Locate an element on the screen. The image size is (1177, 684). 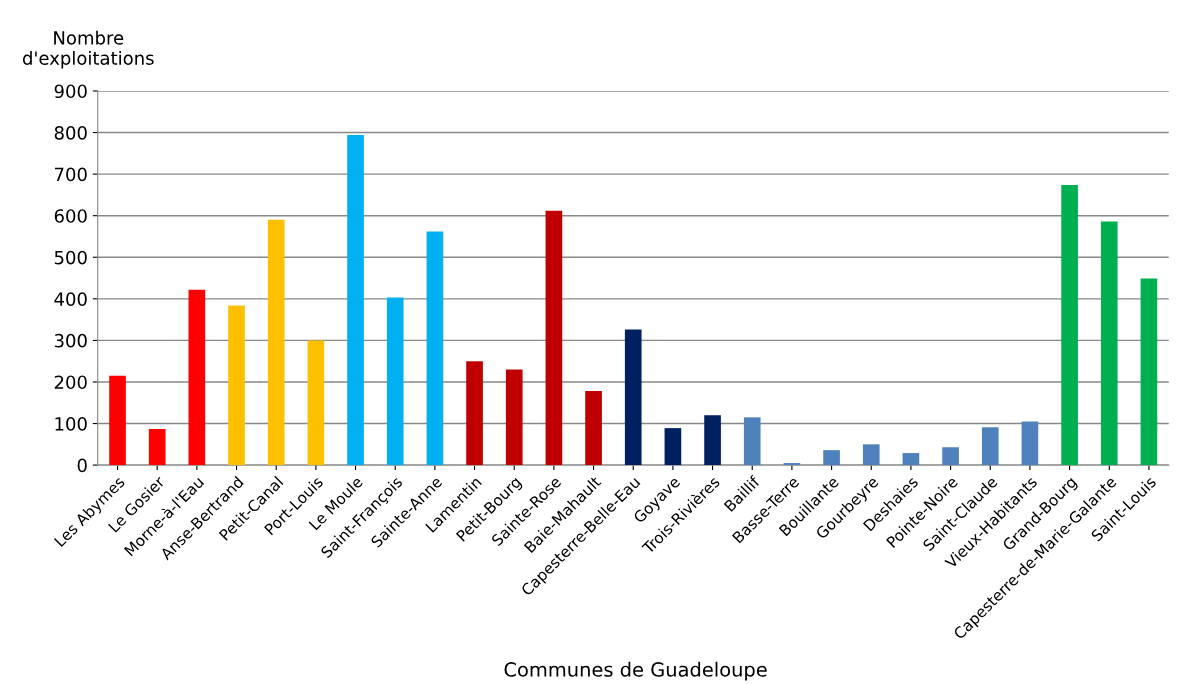
y-tick-label: 200 is located at coordinates (70, 382).